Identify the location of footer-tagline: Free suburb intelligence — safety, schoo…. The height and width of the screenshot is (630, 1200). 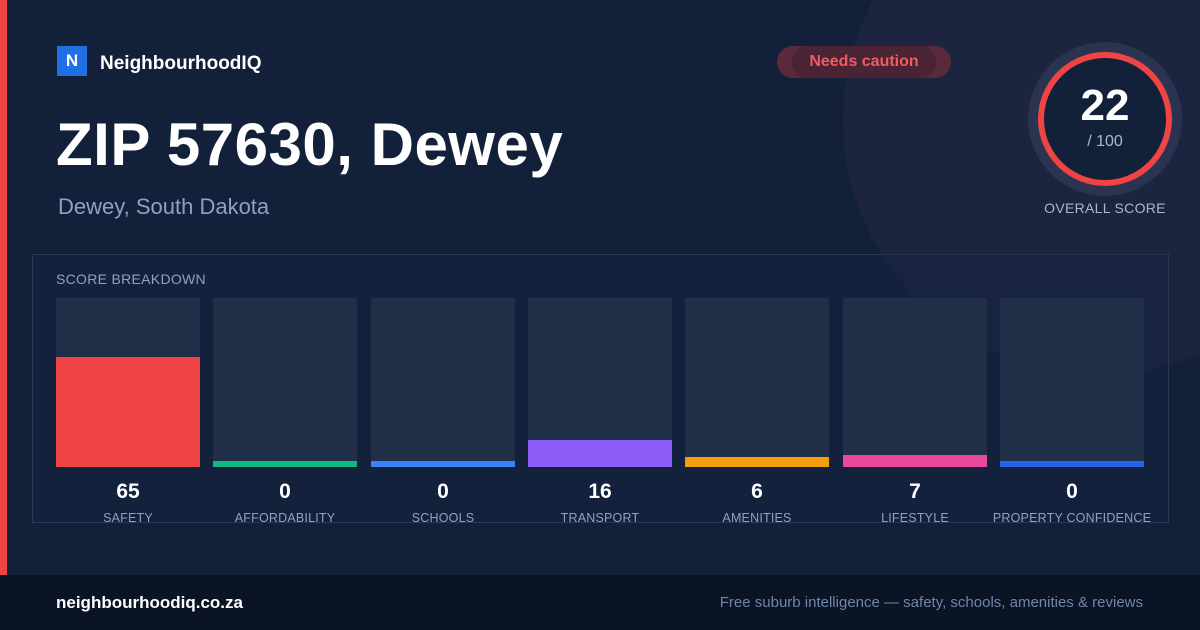
(931, 602).